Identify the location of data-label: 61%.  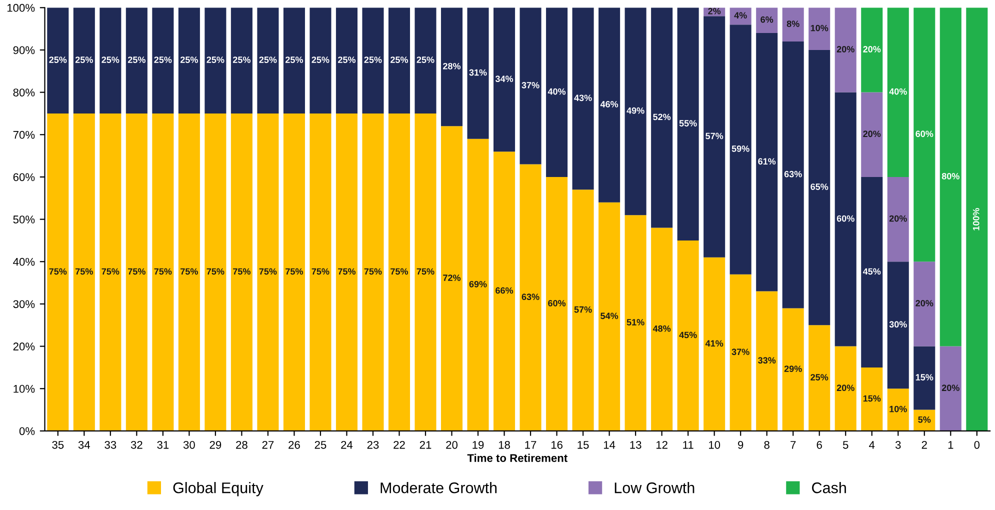
(767, 161).